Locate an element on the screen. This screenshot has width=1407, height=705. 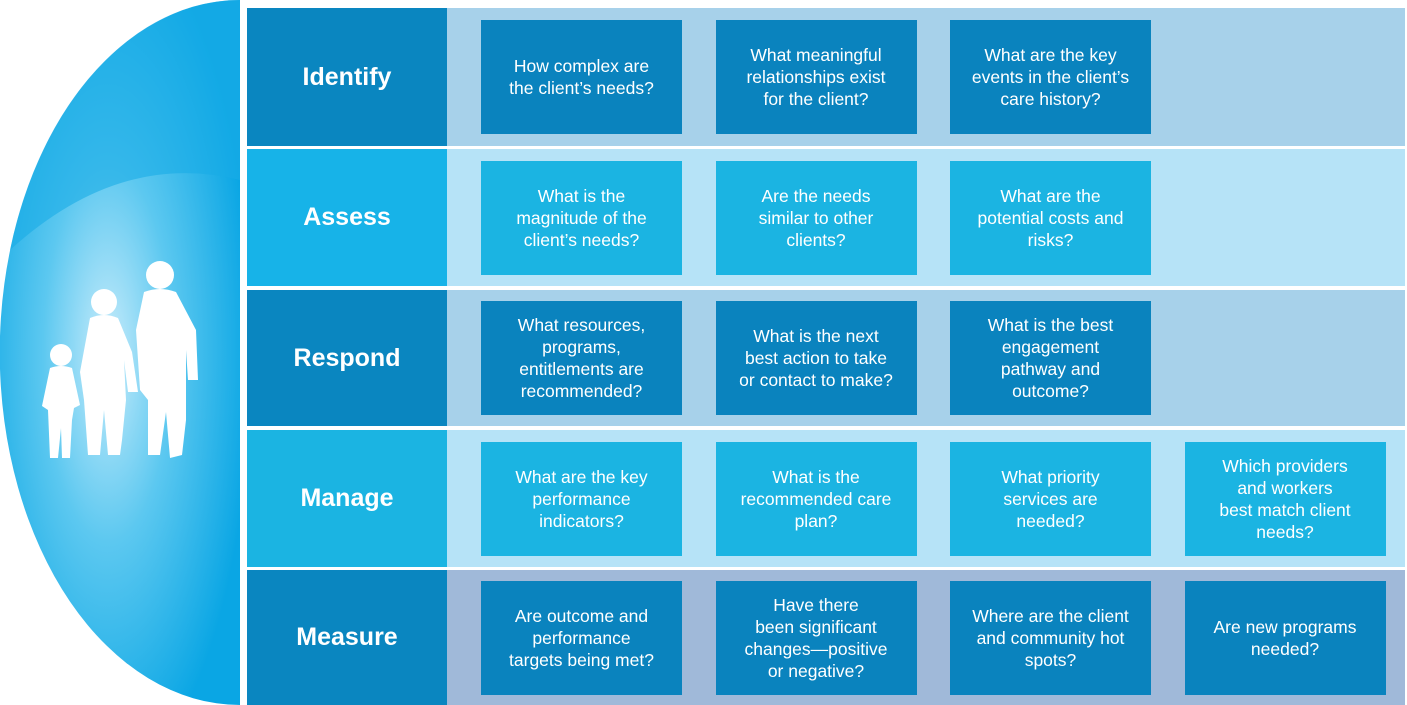
question-box: What is the recommended care plan? is located at coordinates (816, 498).